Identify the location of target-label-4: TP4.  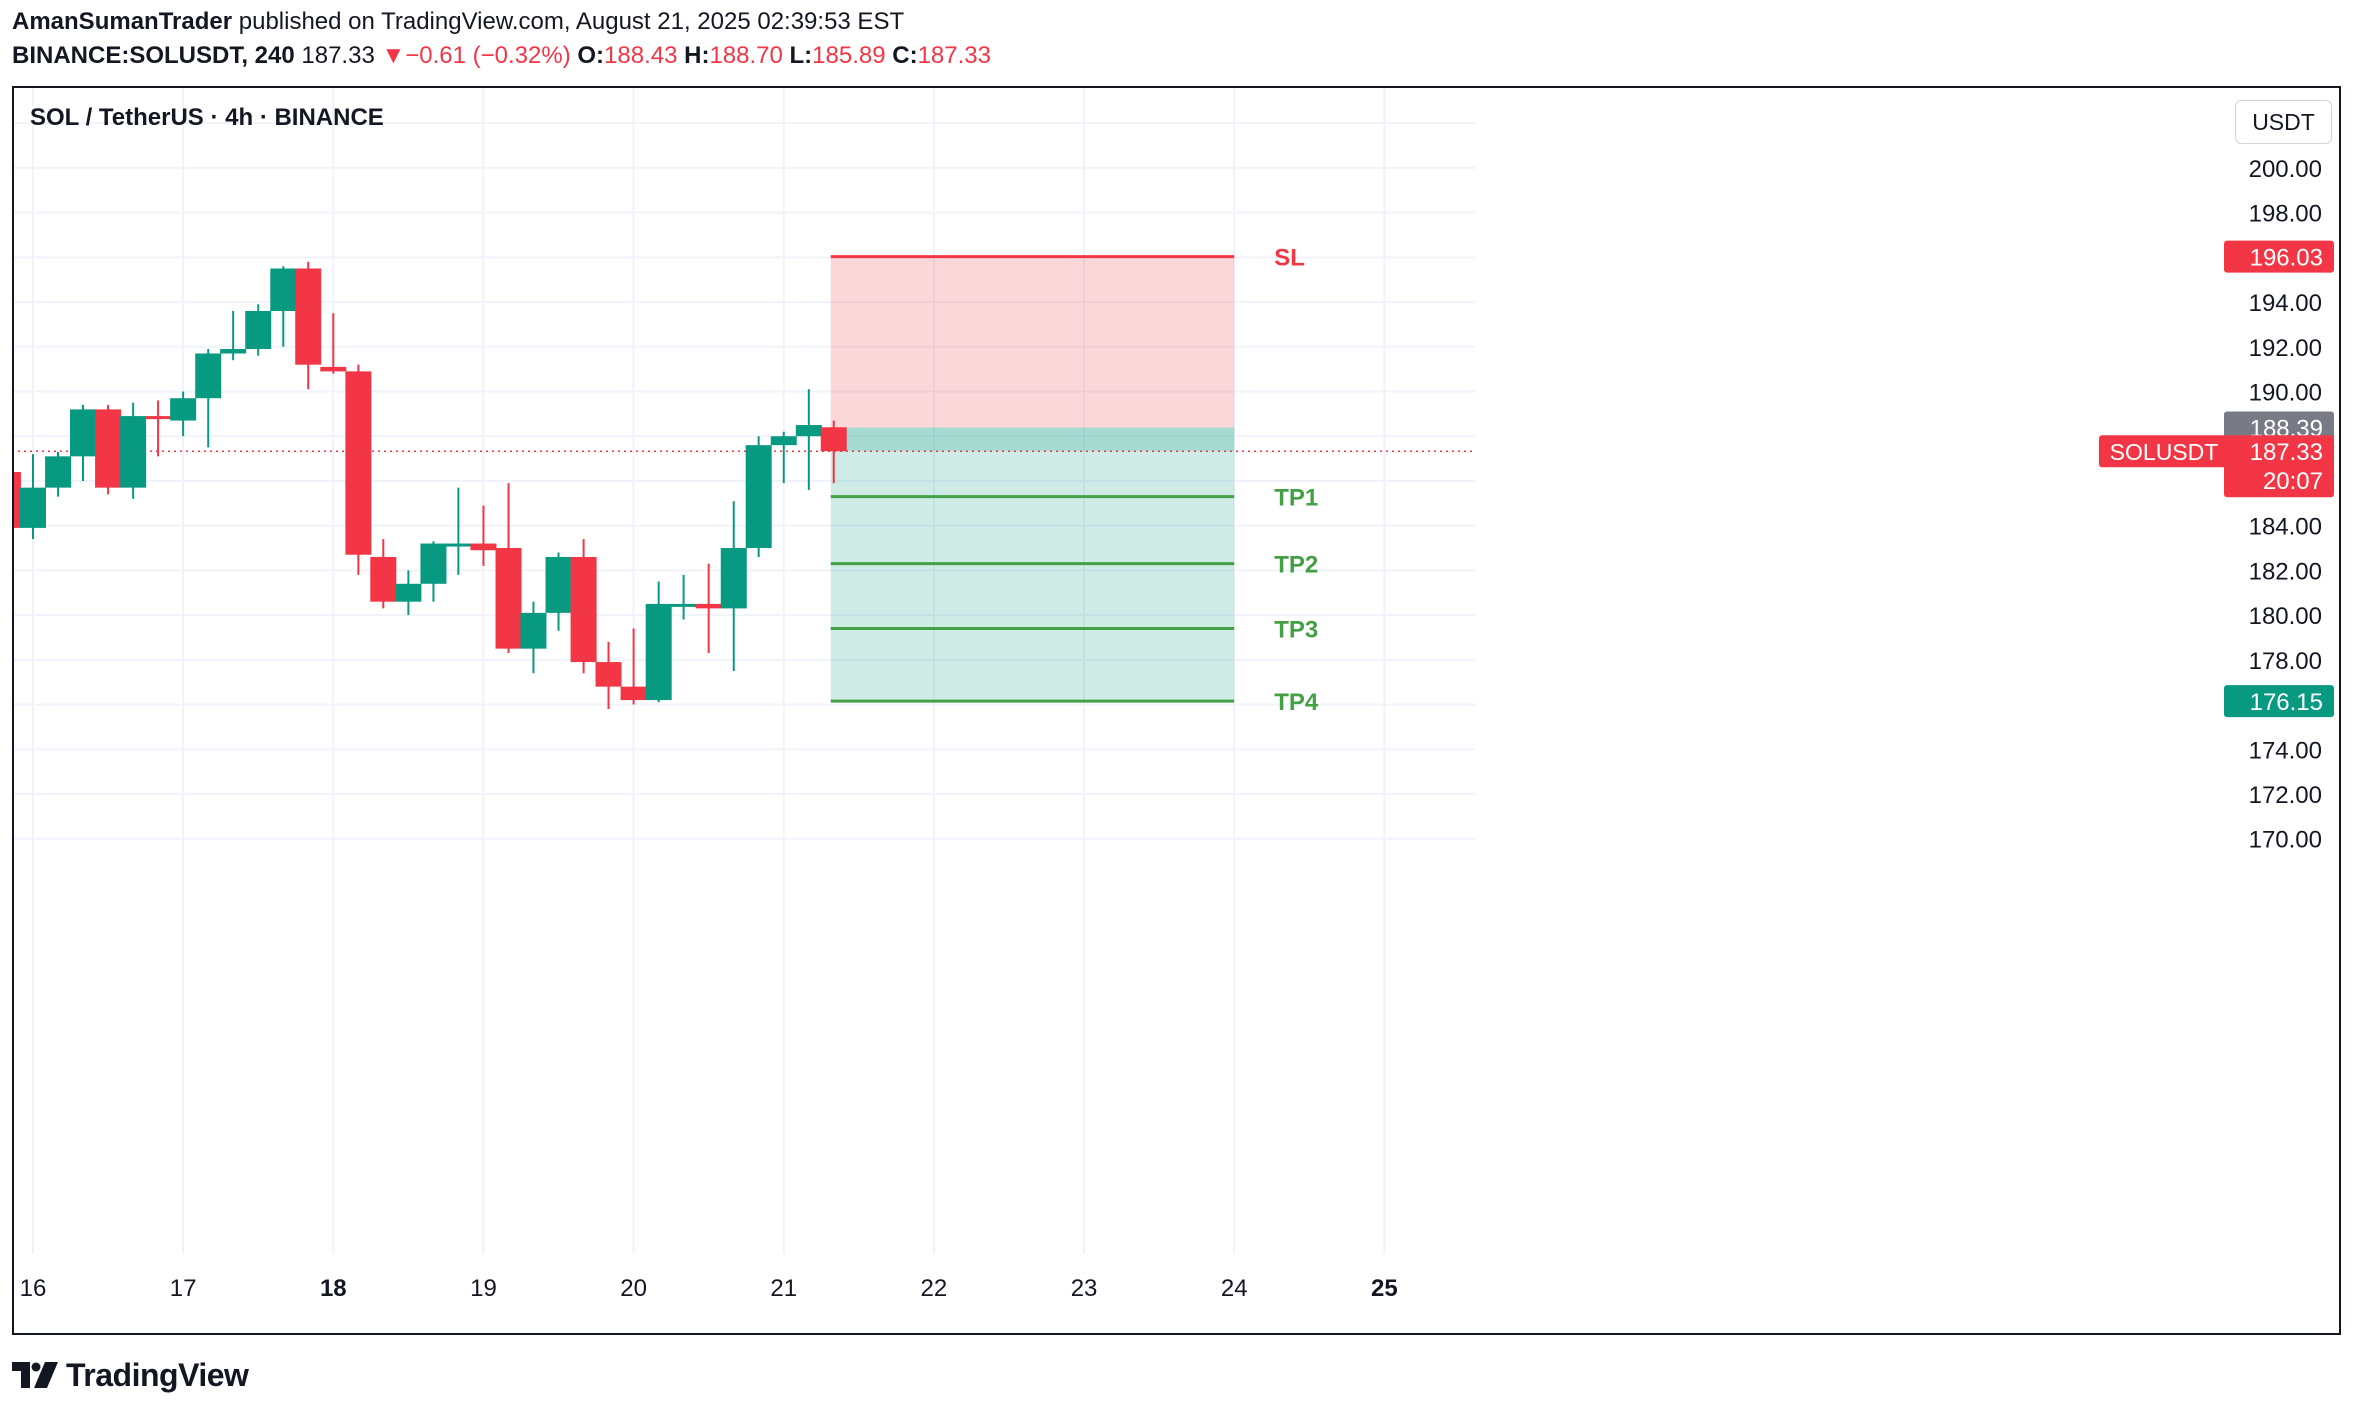
(1296, 702).